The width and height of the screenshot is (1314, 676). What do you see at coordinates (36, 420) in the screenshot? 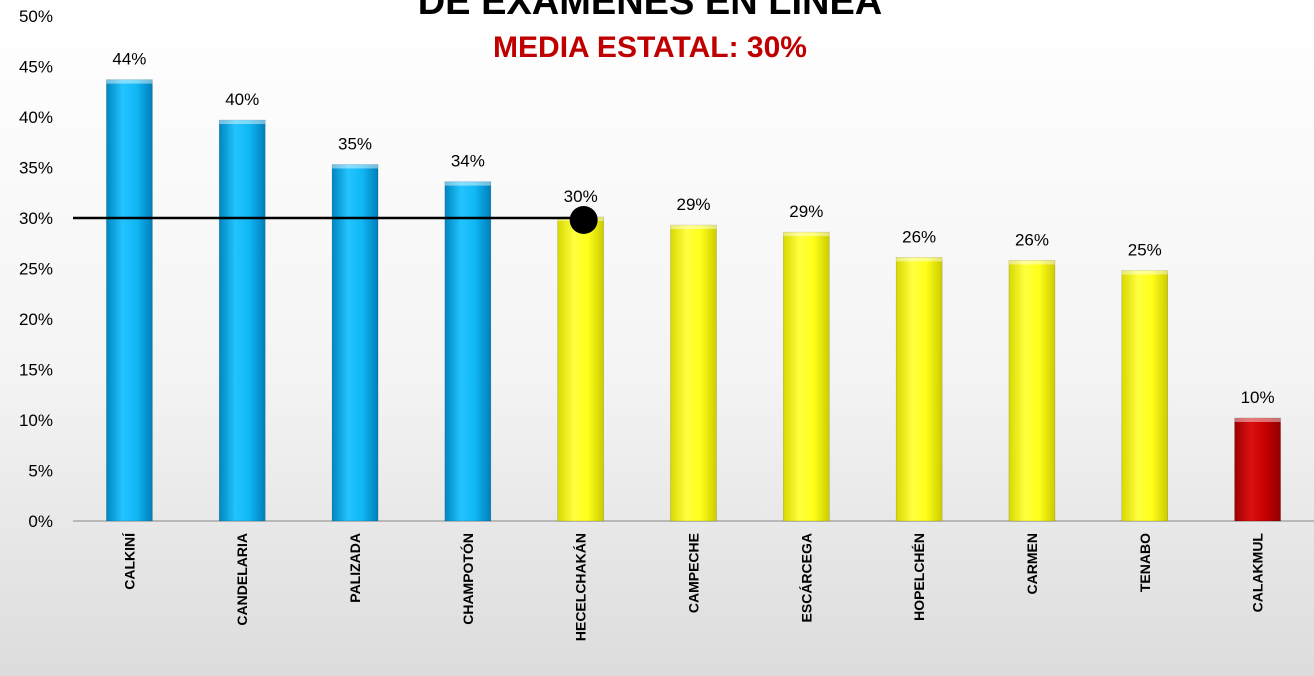
I see `y-tick-label: 10%` at bounding box center [36, 420].